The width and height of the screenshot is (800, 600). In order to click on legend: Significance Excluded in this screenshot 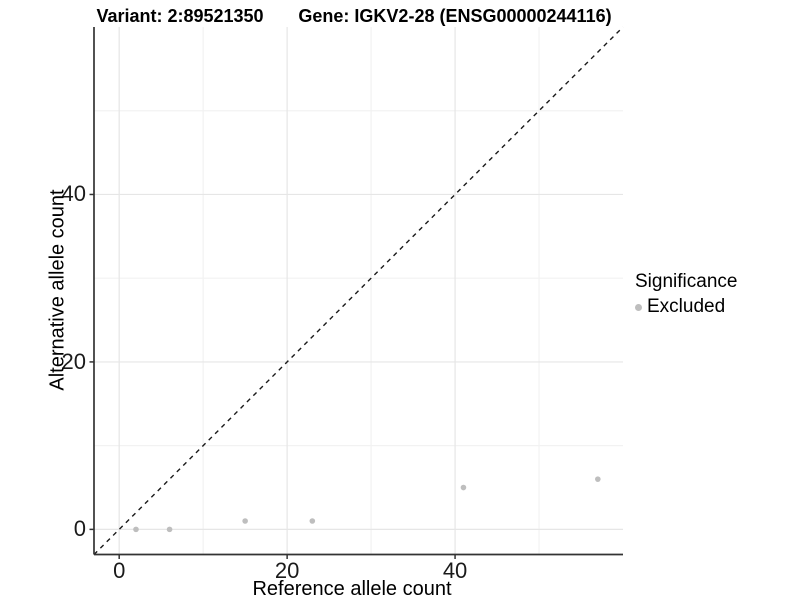, I will do `click(686, 294)`.